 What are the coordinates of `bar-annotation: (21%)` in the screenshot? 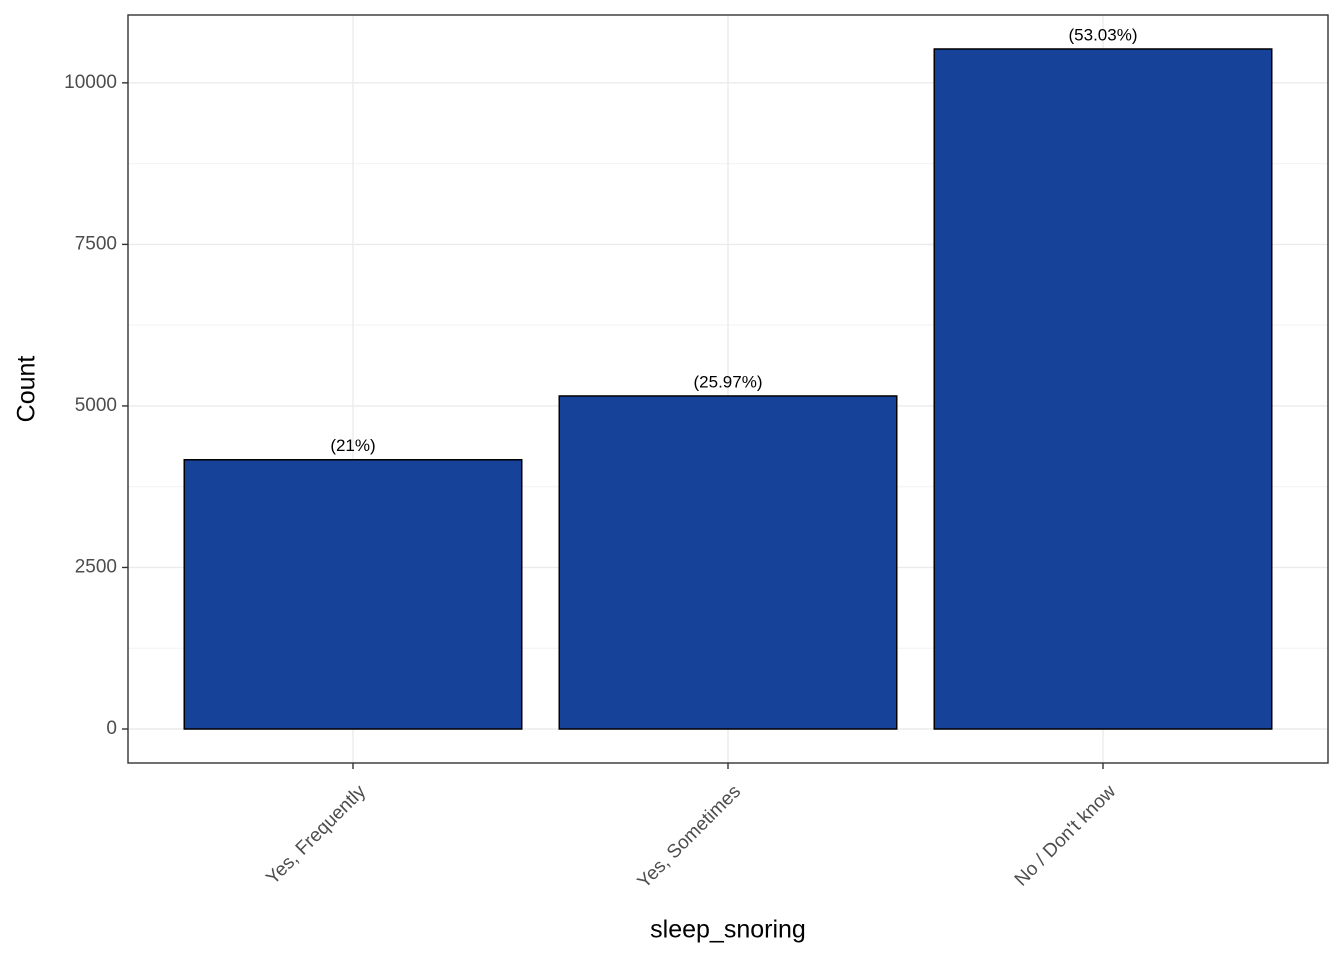 It's located at (352, 445).